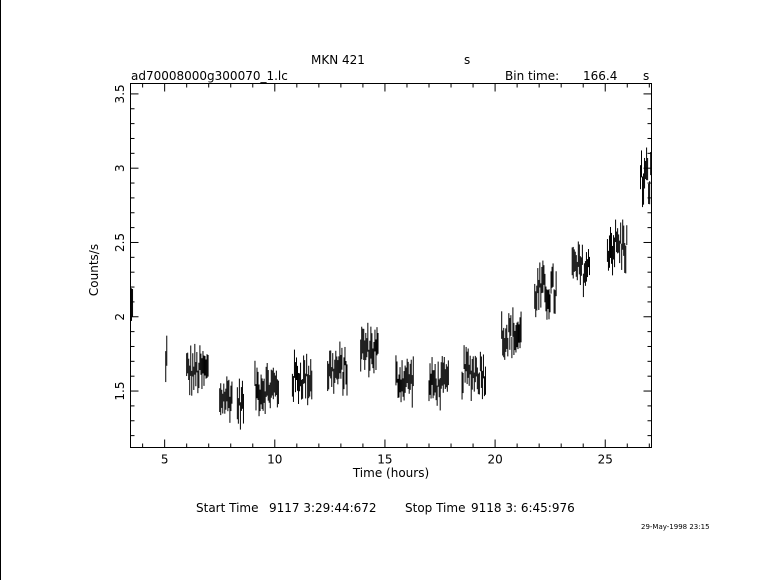 The image size is (781, 580). Describe the element at coordinates (605, 460) in the screenshot. I see `x-tick-label: 25` at that location.